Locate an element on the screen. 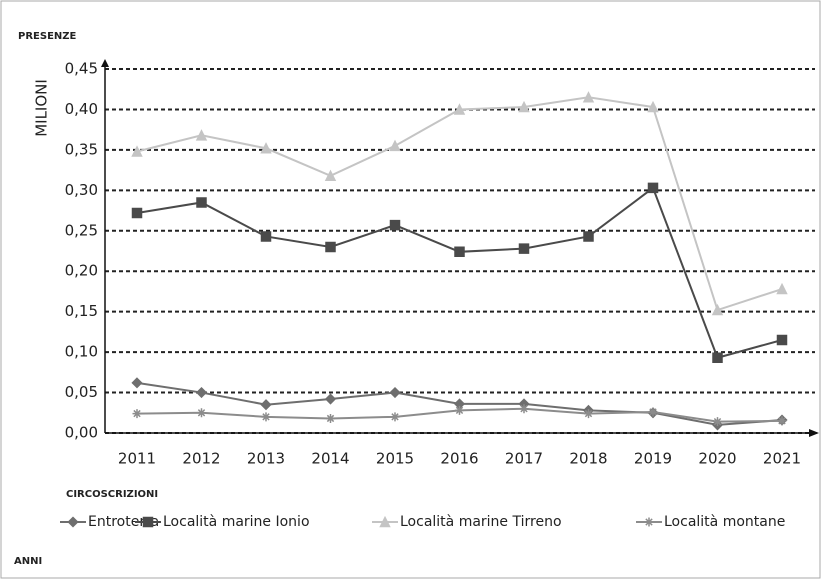 This screenshot has height=579, width=821. legend-title: CIRCOSCRIZIONI is located at coordinates (112, 494).